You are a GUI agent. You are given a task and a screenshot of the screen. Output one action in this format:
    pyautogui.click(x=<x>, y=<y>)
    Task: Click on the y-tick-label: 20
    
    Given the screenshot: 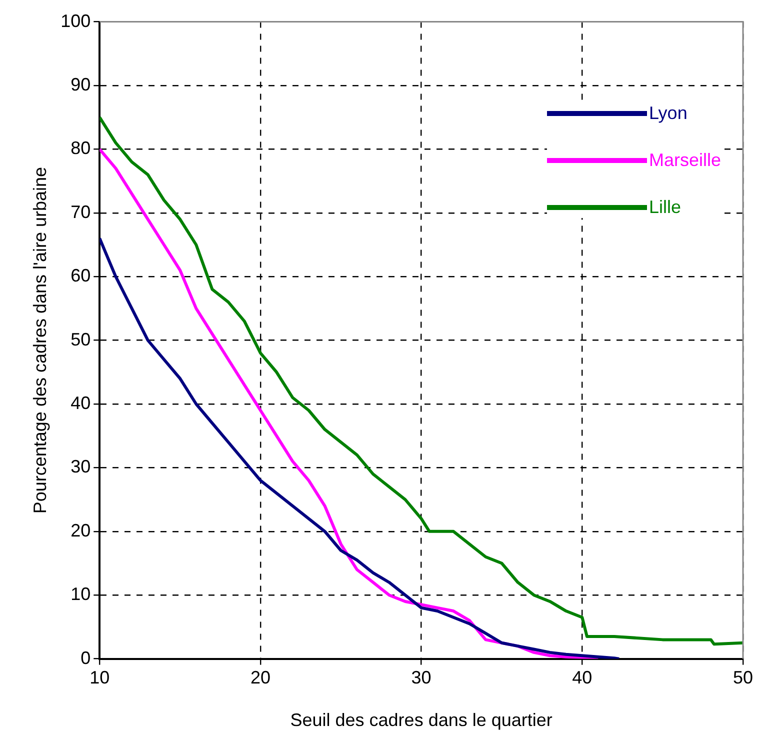 What is the action you would take?
    pyautogui.click(x=80, y=530)
    